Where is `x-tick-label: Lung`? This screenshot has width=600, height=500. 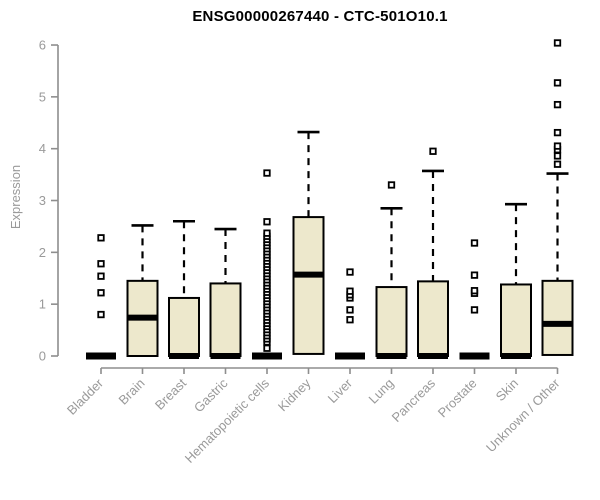
x-tick-label: Lung is located at coordinates (381, 391).